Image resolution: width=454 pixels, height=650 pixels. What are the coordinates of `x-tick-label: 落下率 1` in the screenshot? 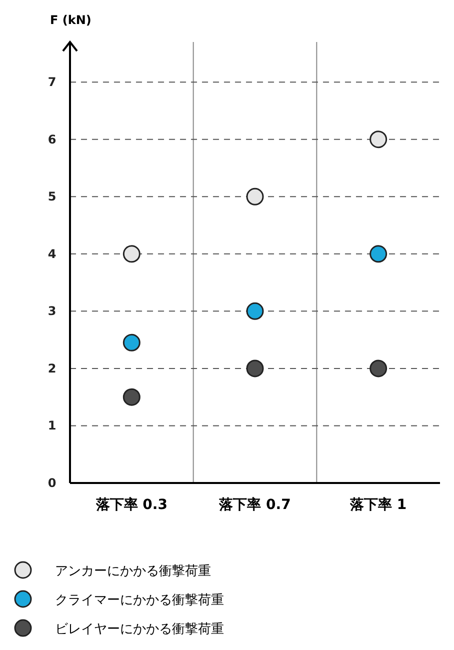 It's located at (378, 504).